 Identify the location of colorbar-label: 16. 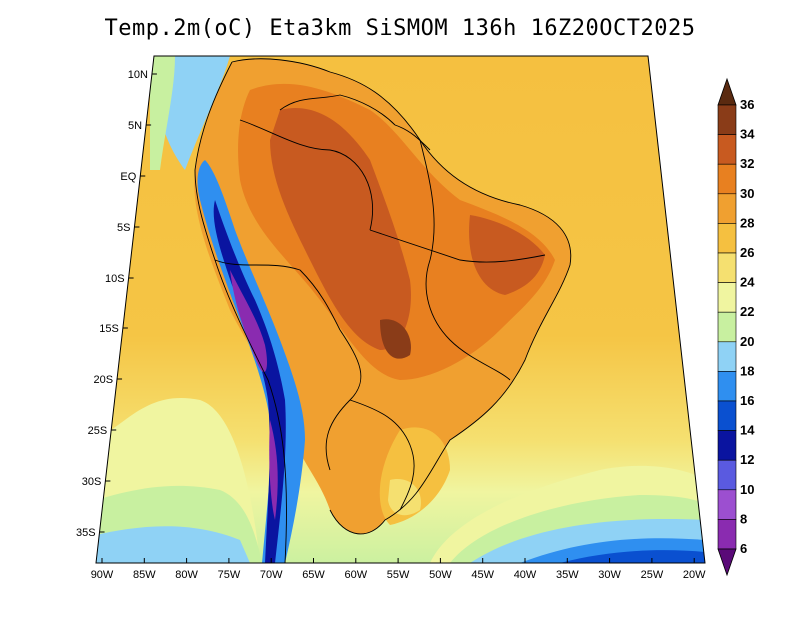
(747, 400).